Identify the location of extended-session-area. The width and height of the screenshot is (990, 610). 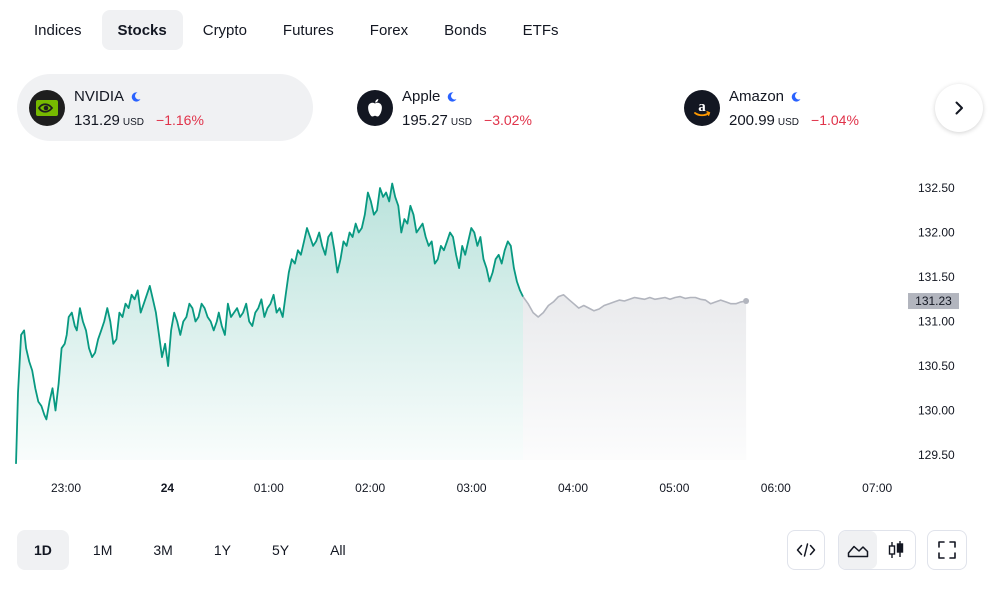
(635, 377).